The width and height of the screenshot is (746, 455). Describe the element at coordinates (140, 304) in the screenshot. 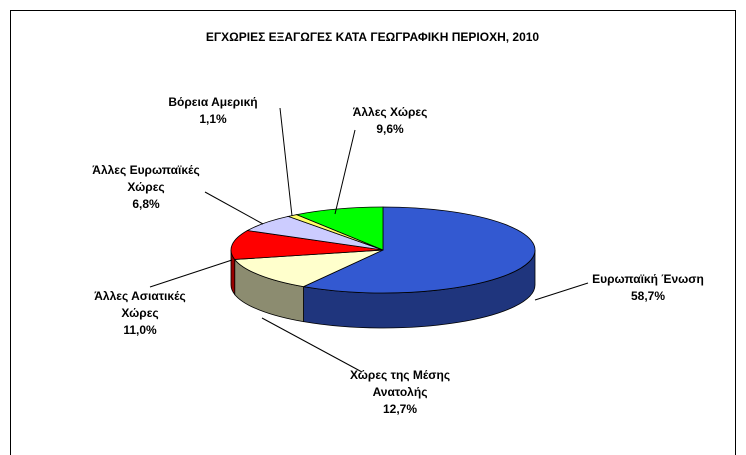

I see `slice-name: Άλλες Ασιατικές Χώρες` at that location.